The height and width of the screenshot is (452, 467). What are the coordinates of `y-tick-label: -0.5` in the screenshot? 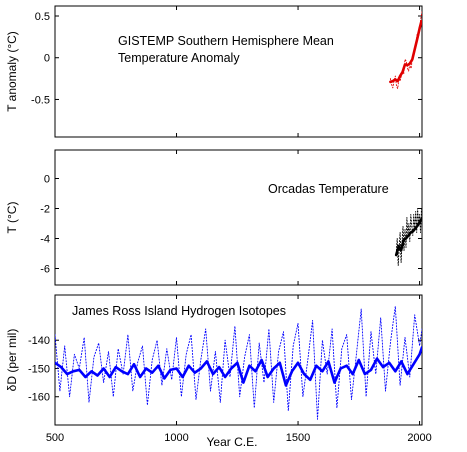 It's located at (40, 100).